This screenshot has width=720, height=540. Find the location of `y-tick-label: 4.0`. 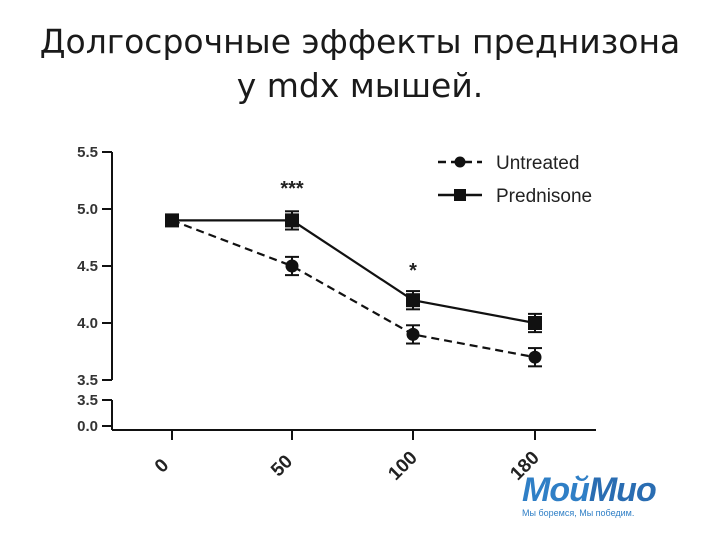

y-tick-label: 4.0 is located at coordinates (87, 323).